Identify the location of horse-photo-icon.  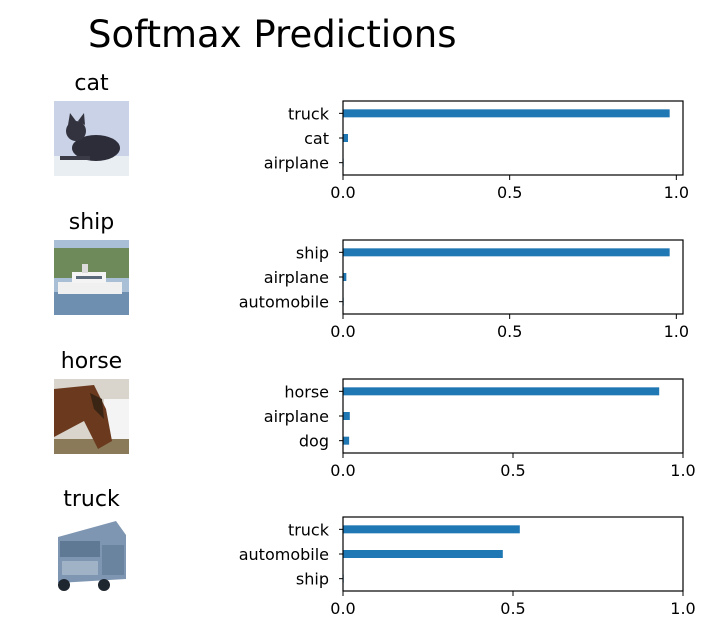
(91, 416).